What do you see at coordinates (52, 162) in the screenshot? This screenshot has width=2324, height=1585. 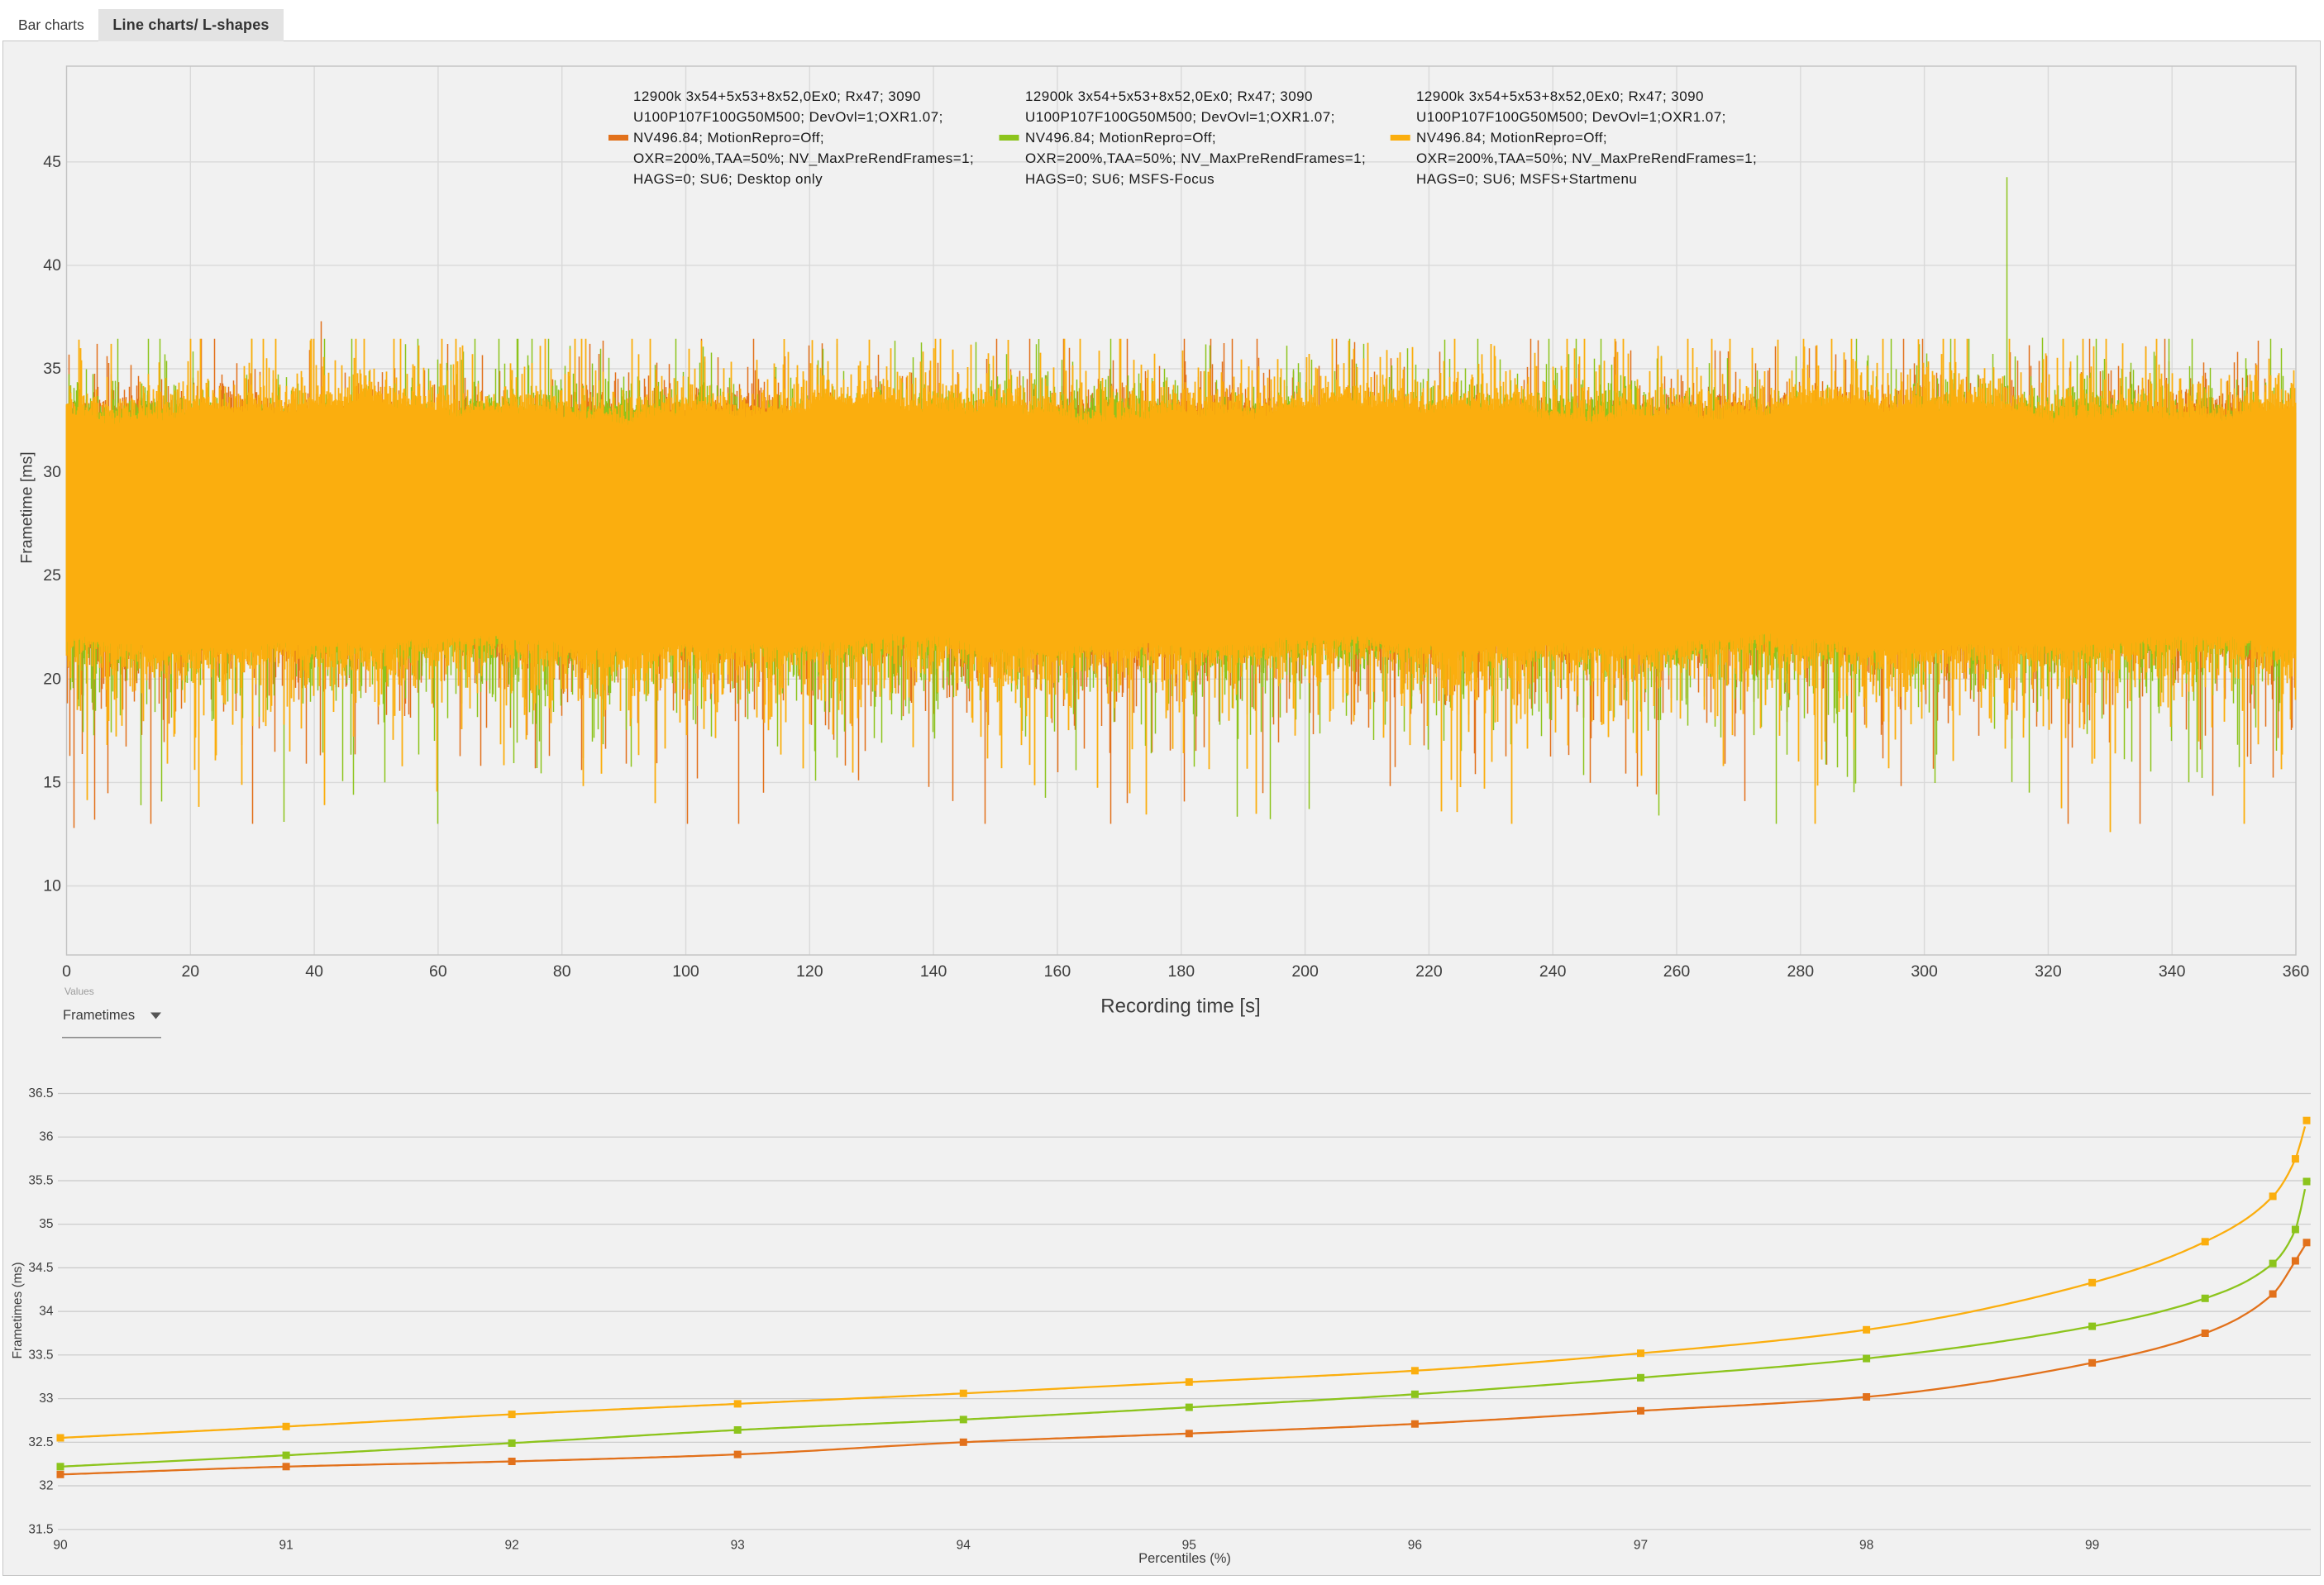 I see `svg-text: 45` at bounding box center [52, 162].